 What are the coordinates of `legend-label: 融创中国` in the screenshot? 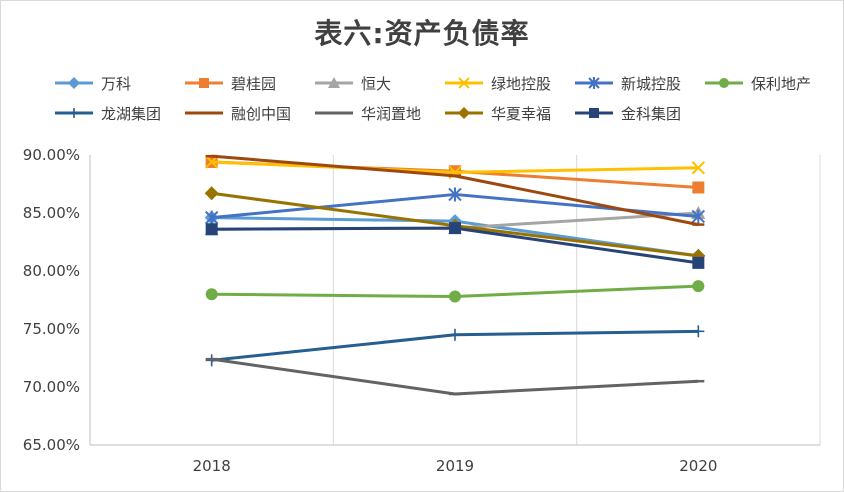 It's located at (261, 114).